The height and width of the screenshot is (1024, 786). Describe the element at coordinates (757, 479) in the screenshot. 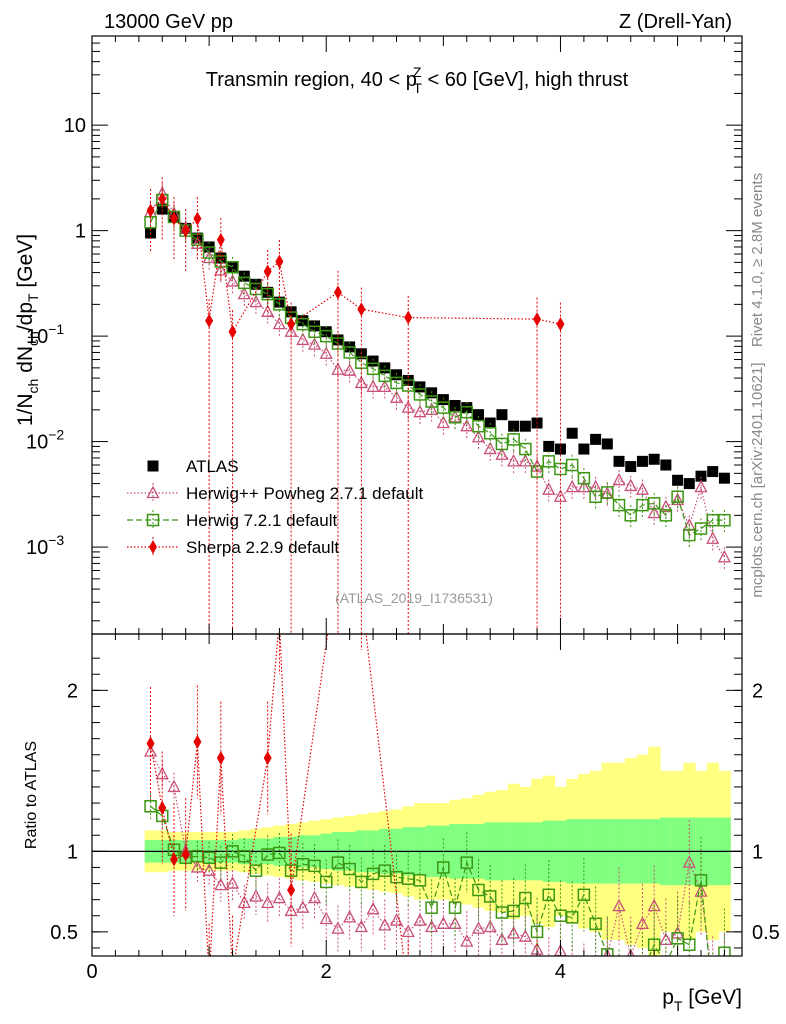

I see `mcplots-credit: mcplots.cern.ch [arXiv:2401.10621]` at that location.